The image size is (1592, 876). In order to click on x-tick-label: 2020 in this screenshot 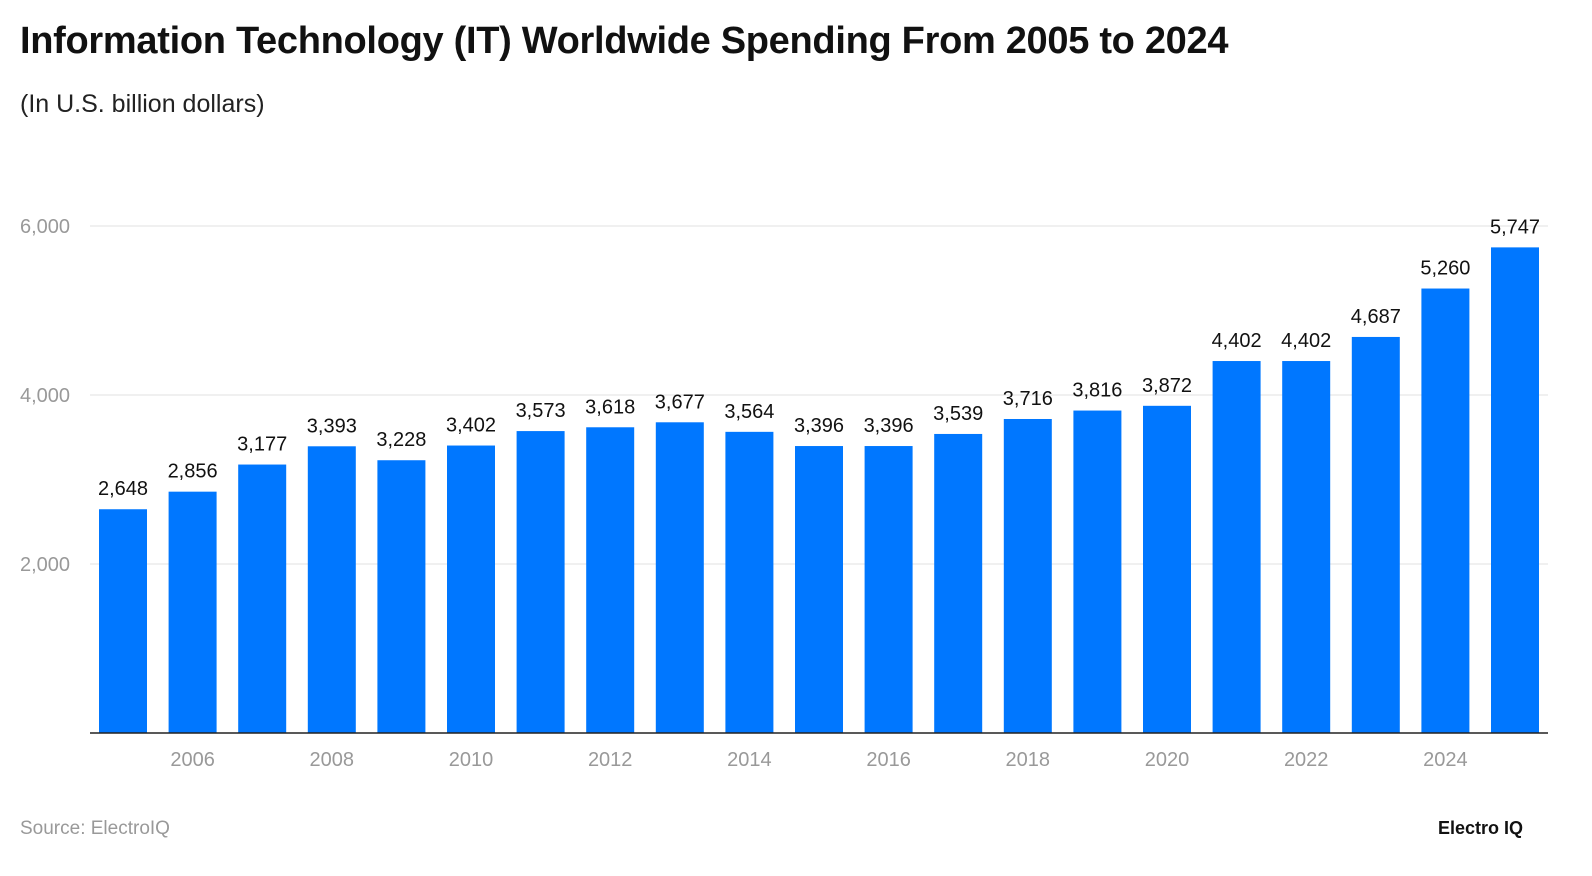, I will do `click(1167, 760)`.